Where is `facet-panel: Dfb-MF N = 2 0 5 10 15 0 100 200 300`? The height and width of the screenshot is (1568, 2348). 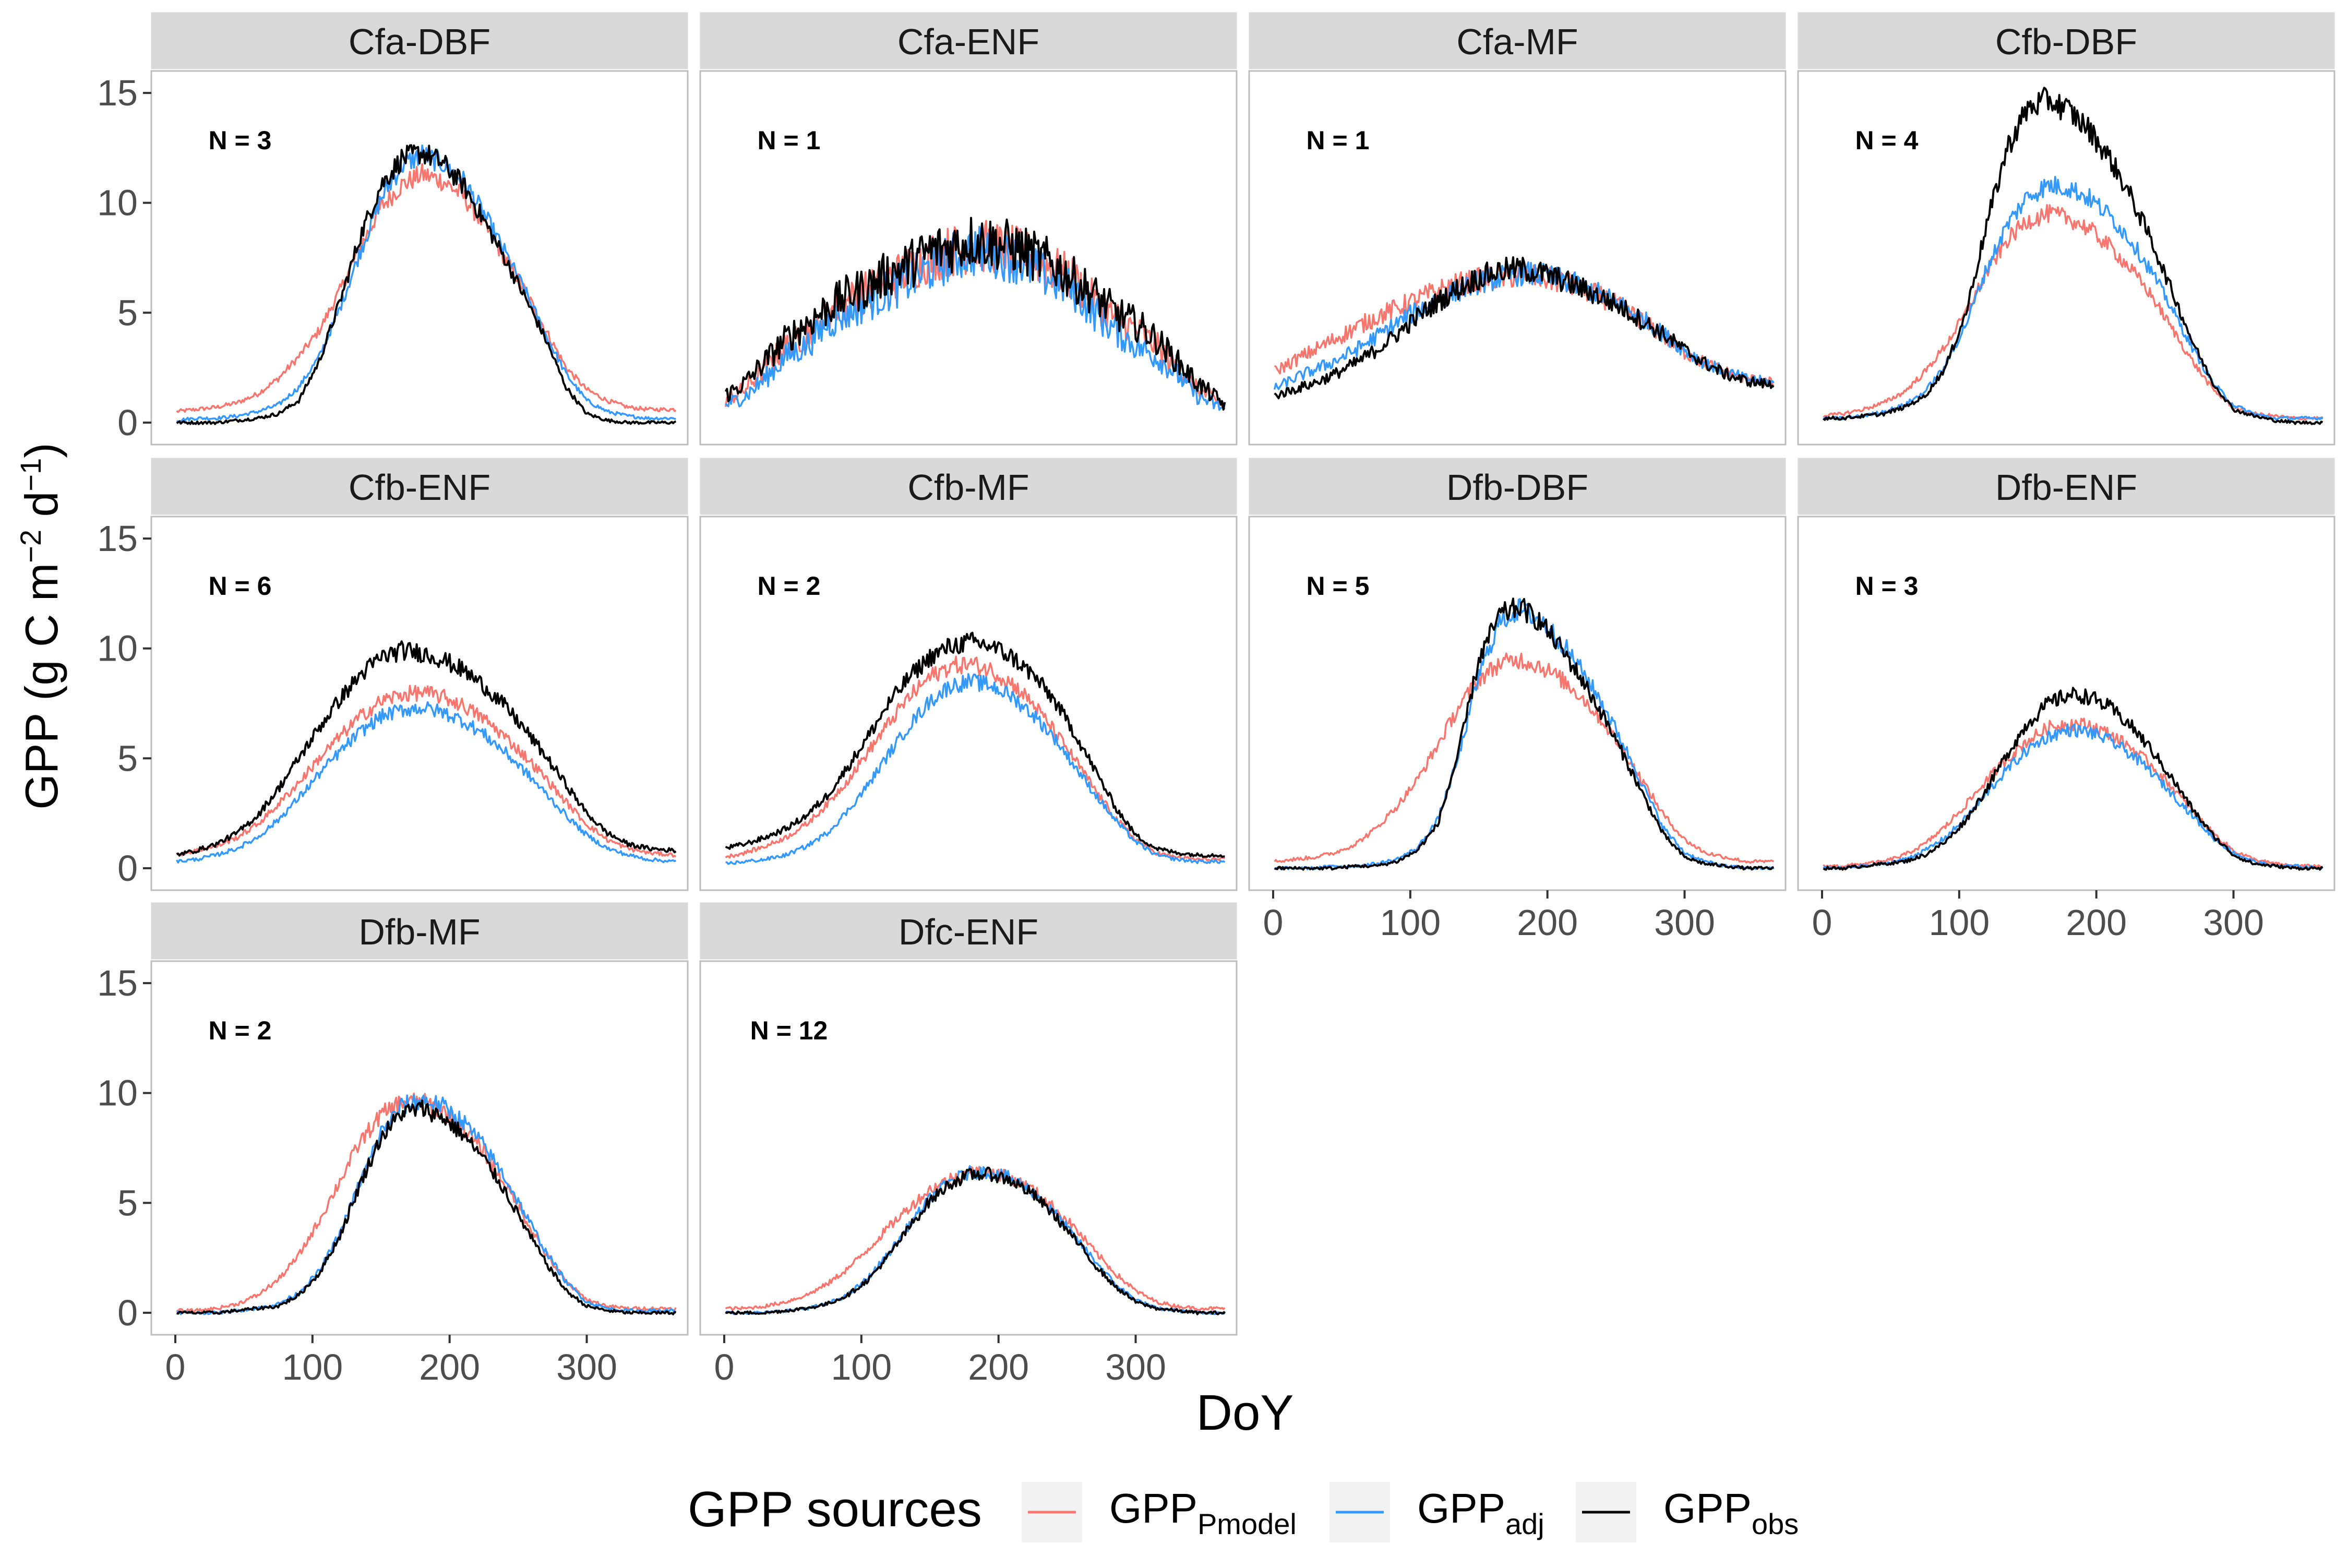
facet-panel: Dfb-MF N = 2 0 5 10 15 0 100 200 300 is located at coordinates (393, 1144).